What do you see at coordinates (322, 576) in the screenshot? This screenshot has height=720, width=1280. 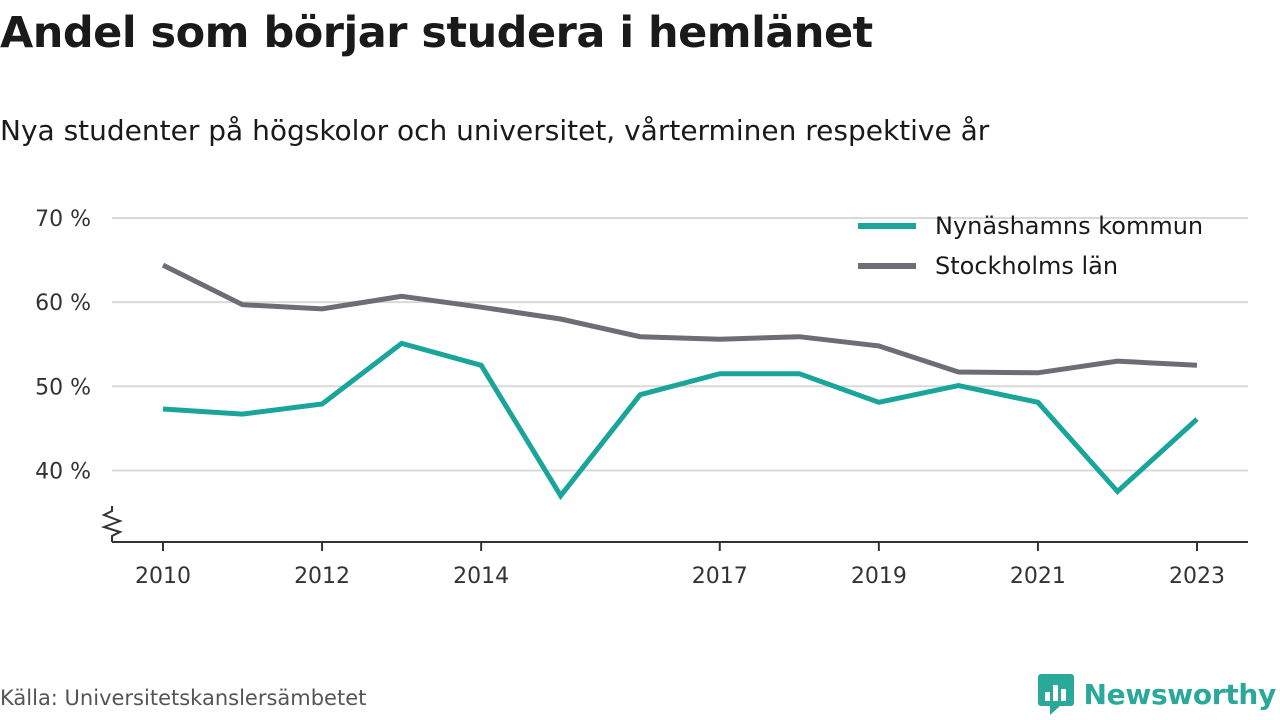 I see `x-tick-label: 2012` at bounding box center [322, 576].